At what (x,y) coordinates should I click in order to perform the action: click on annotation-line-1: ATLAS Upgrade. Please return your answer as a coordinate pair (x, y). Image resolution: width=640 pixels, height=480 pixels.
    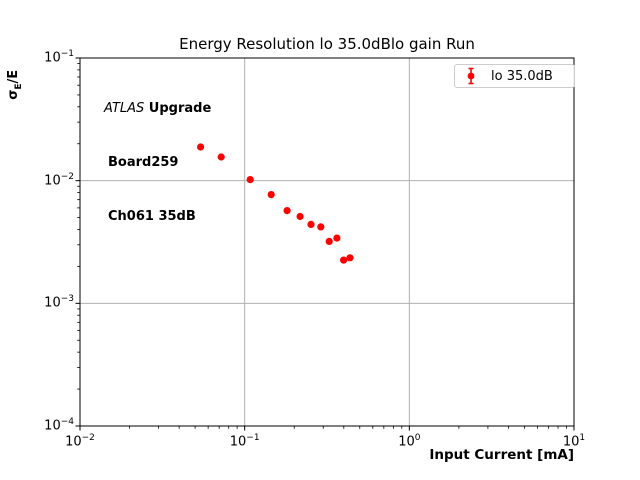
    Looking at the image, I should click on (157, 109).